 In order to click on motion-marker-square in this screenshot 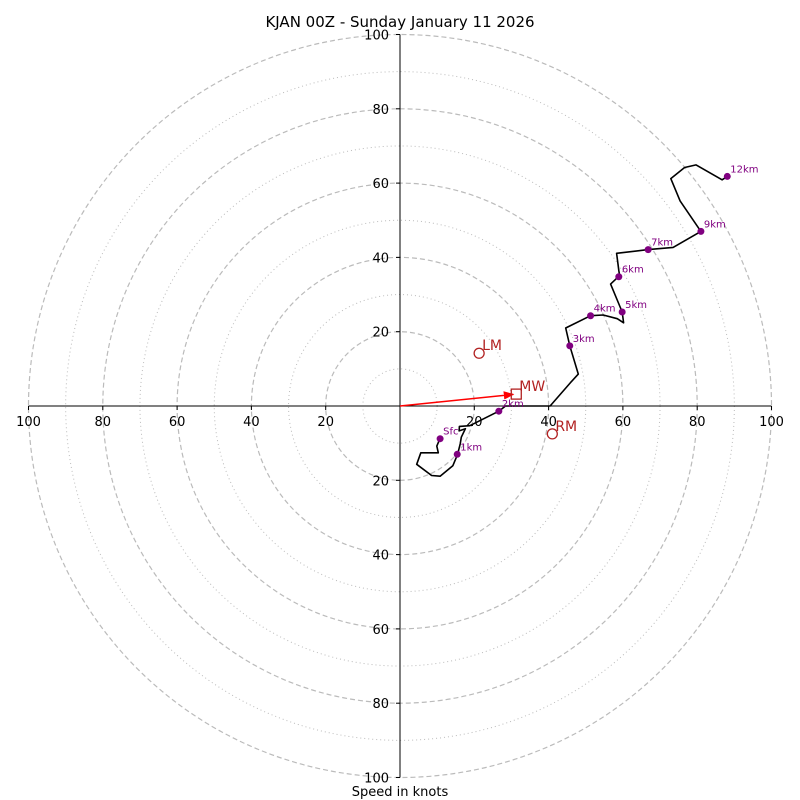, I will do `click(516, 394)`.